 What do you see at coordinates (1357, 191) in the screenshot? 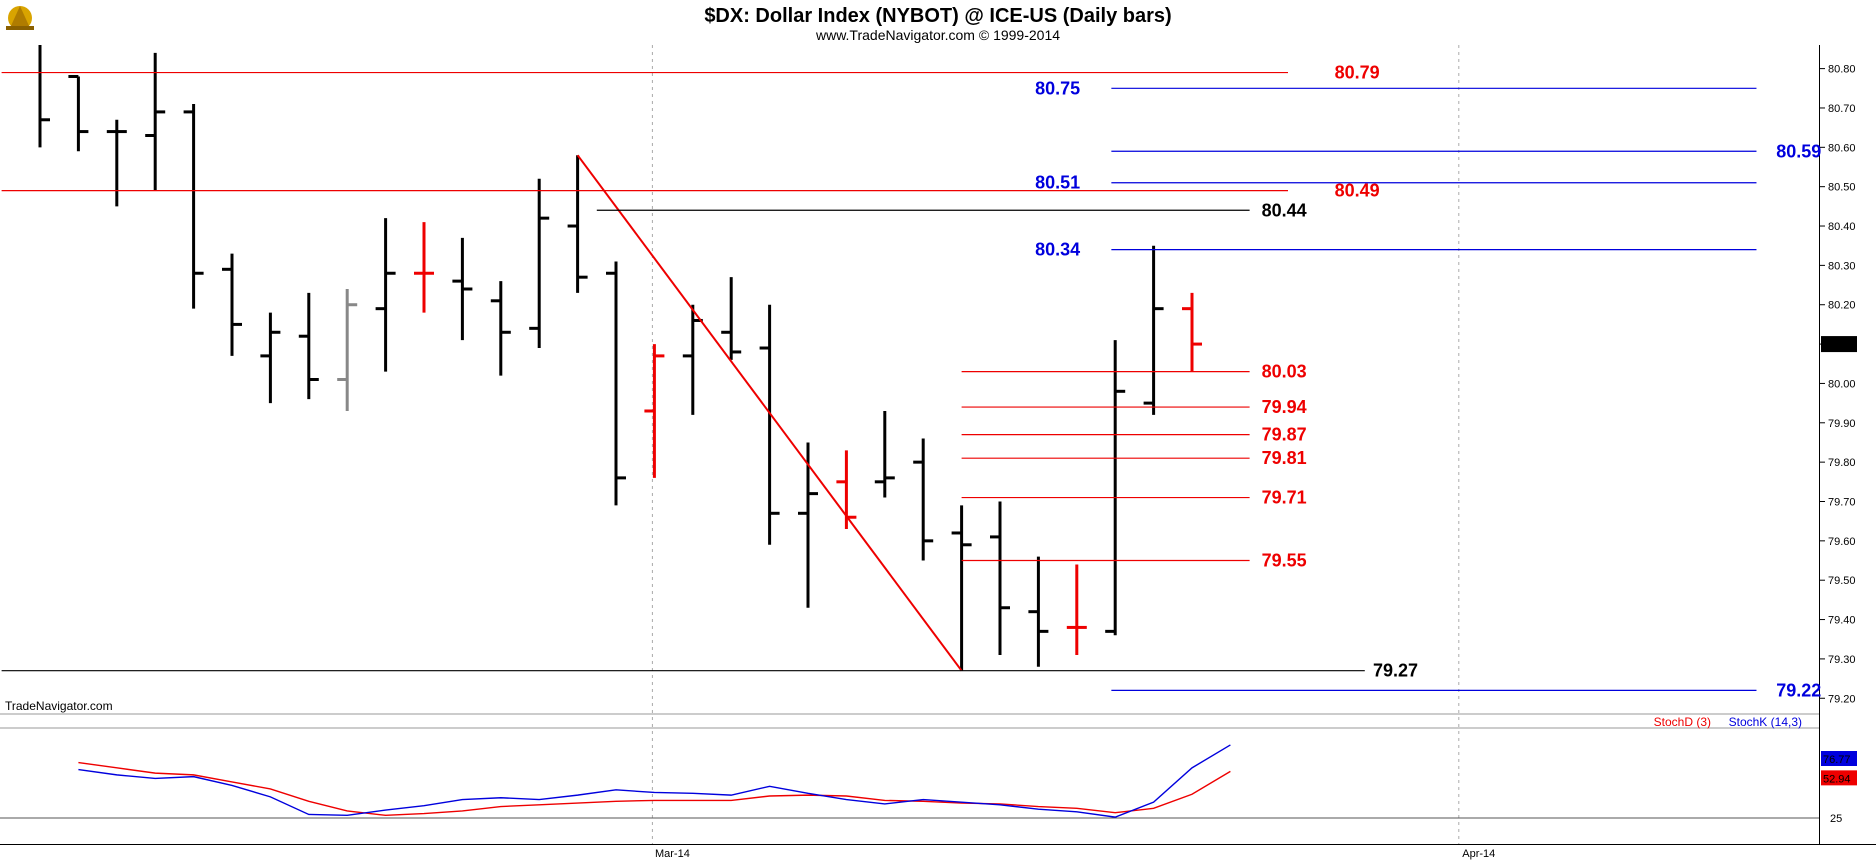
I see `level-label: 80.49` at bounding box center [1357, 191].